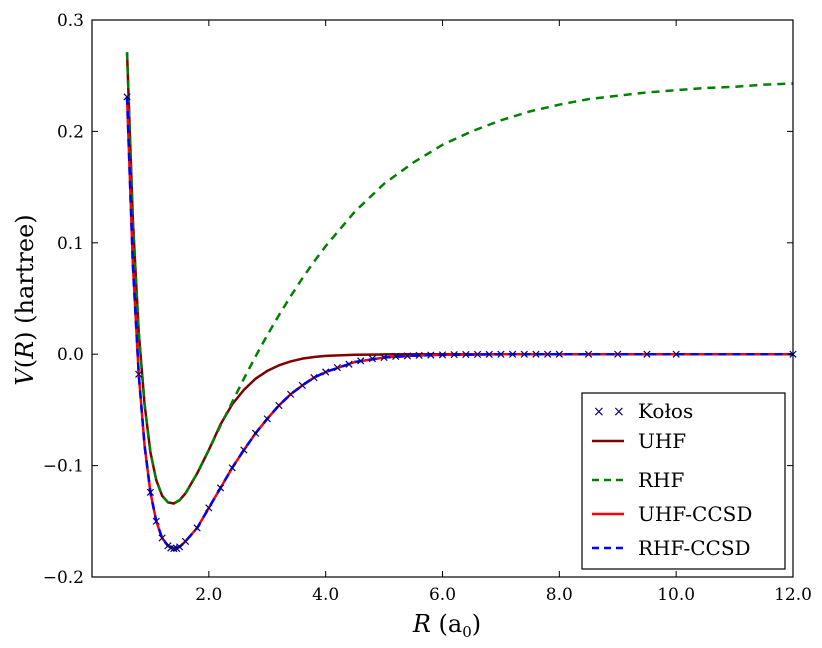  I want to click on y-tick-label: −0.2, so click(63, 578).